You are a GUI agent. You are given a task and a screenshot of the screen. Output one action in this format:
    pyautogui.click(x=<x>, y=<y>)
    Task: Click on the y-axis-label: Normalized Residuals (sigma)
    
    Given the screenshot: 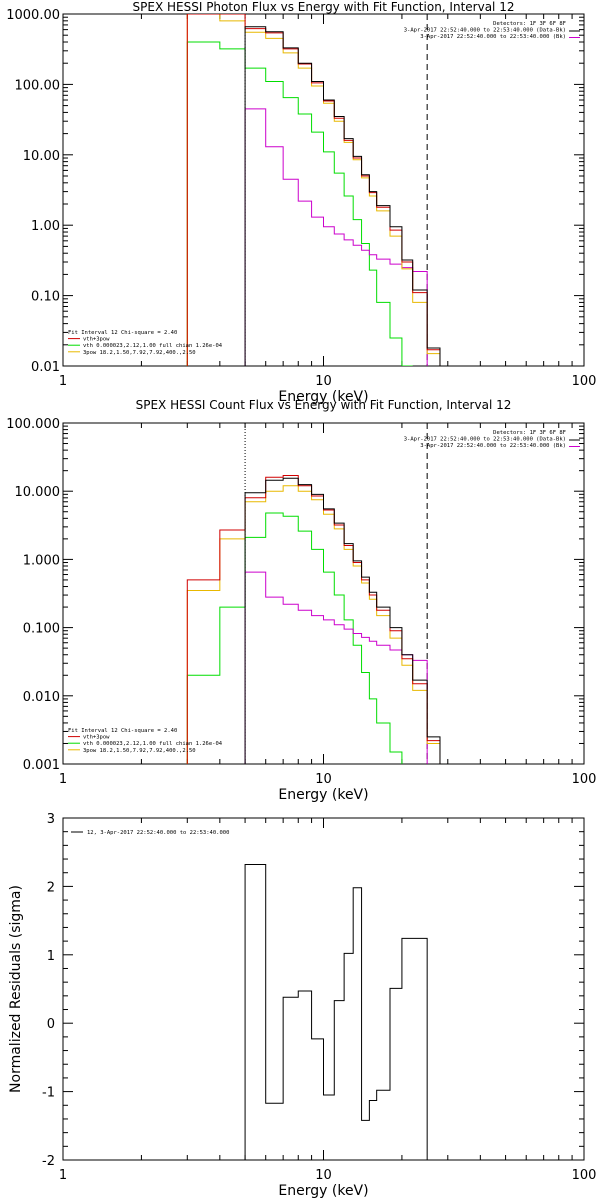 What is the action you would take?
    pyautogui.click(x=16, y=989)
    